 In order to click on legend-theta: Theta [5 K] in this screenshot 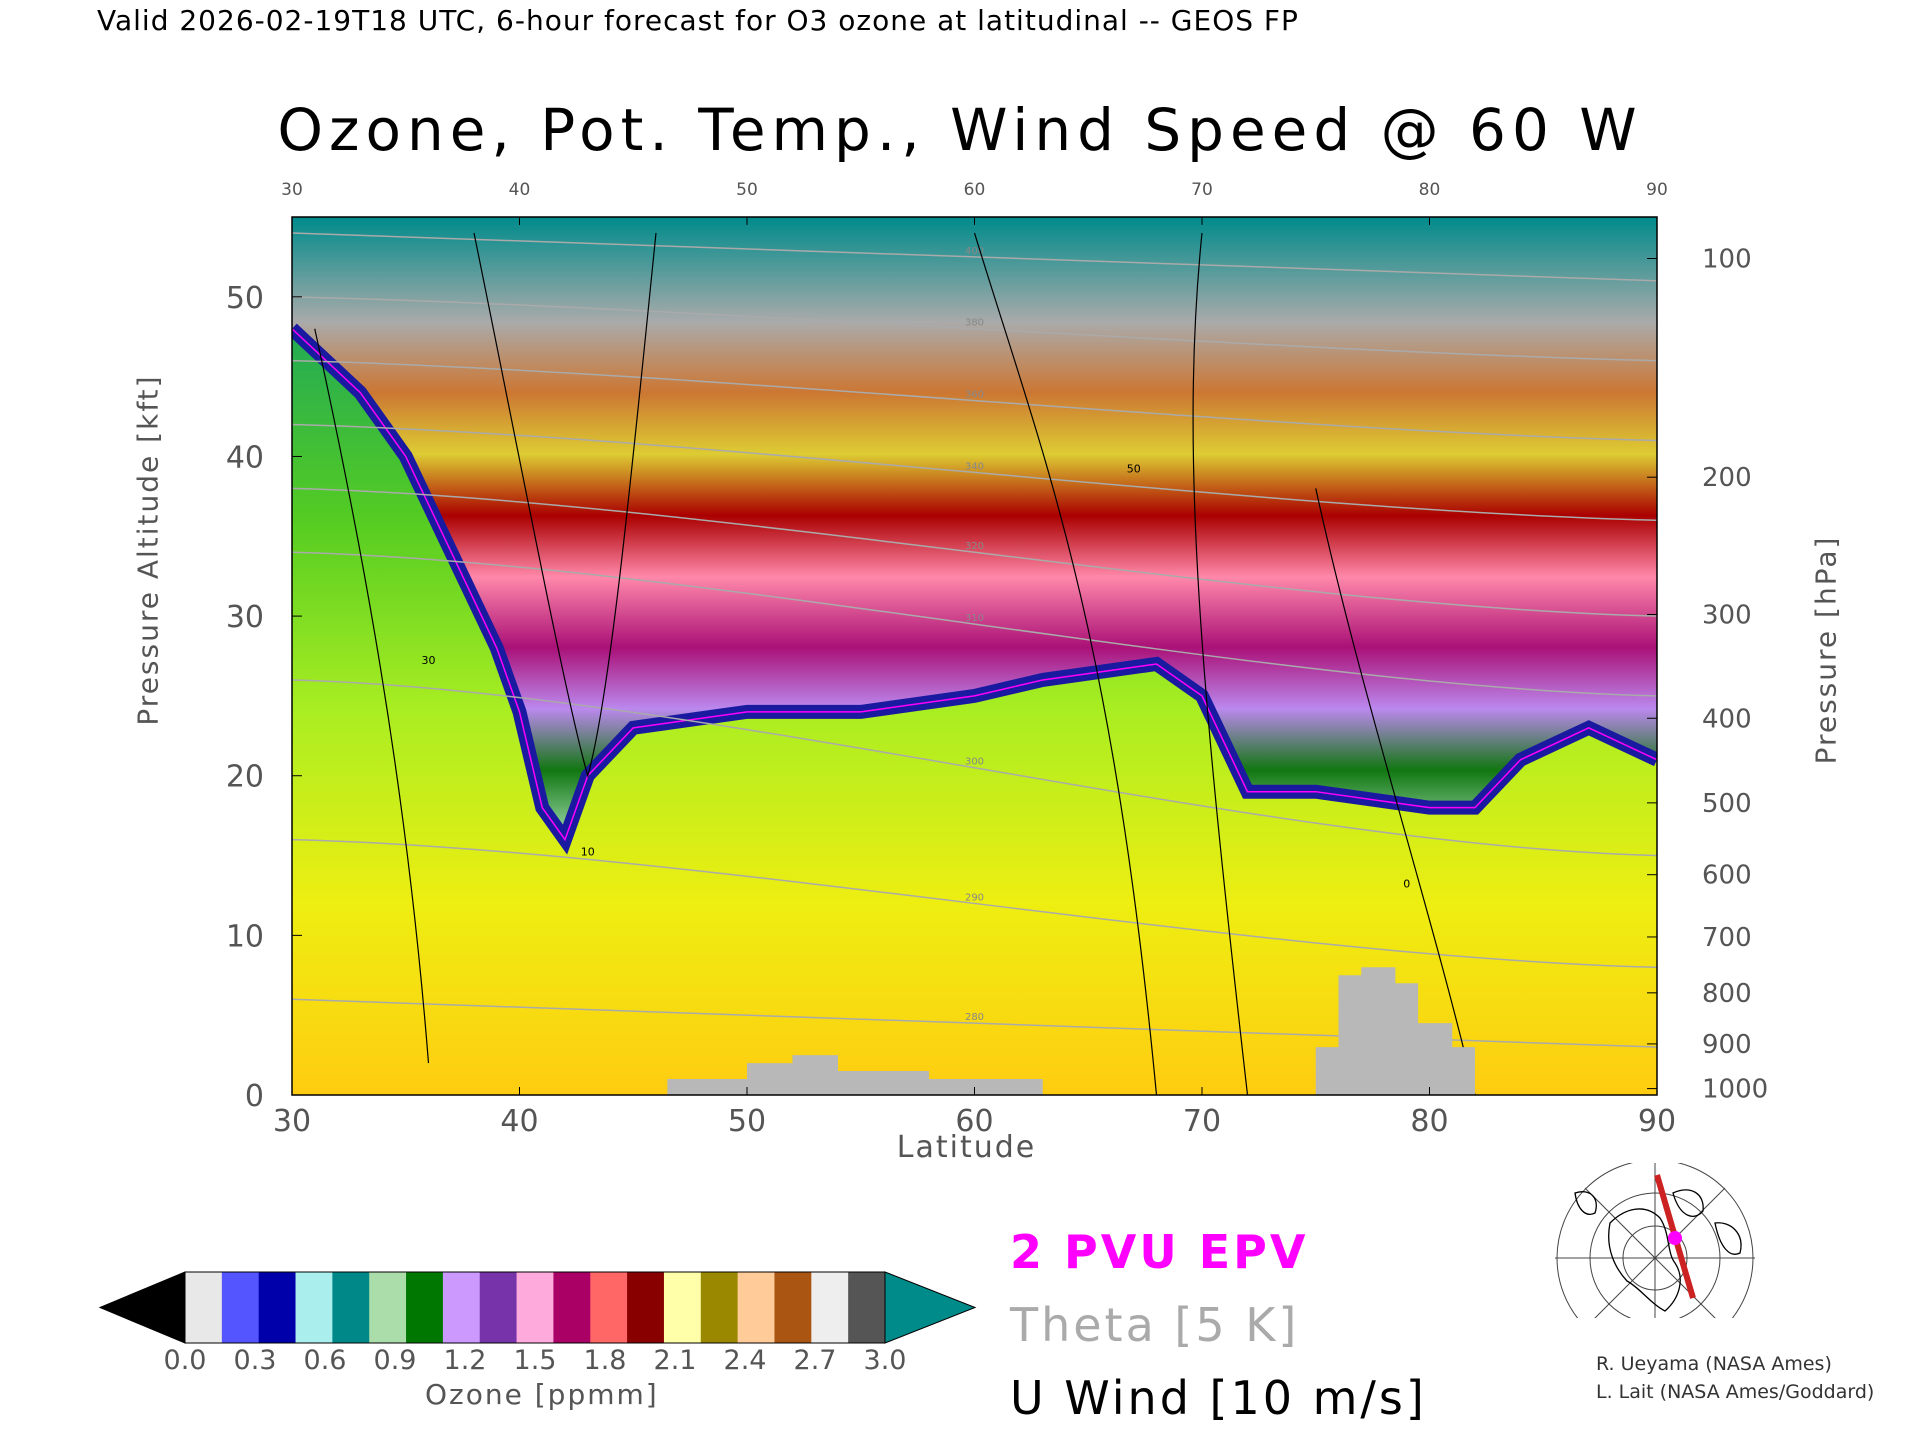, I will do `click(1155, 1325)`.